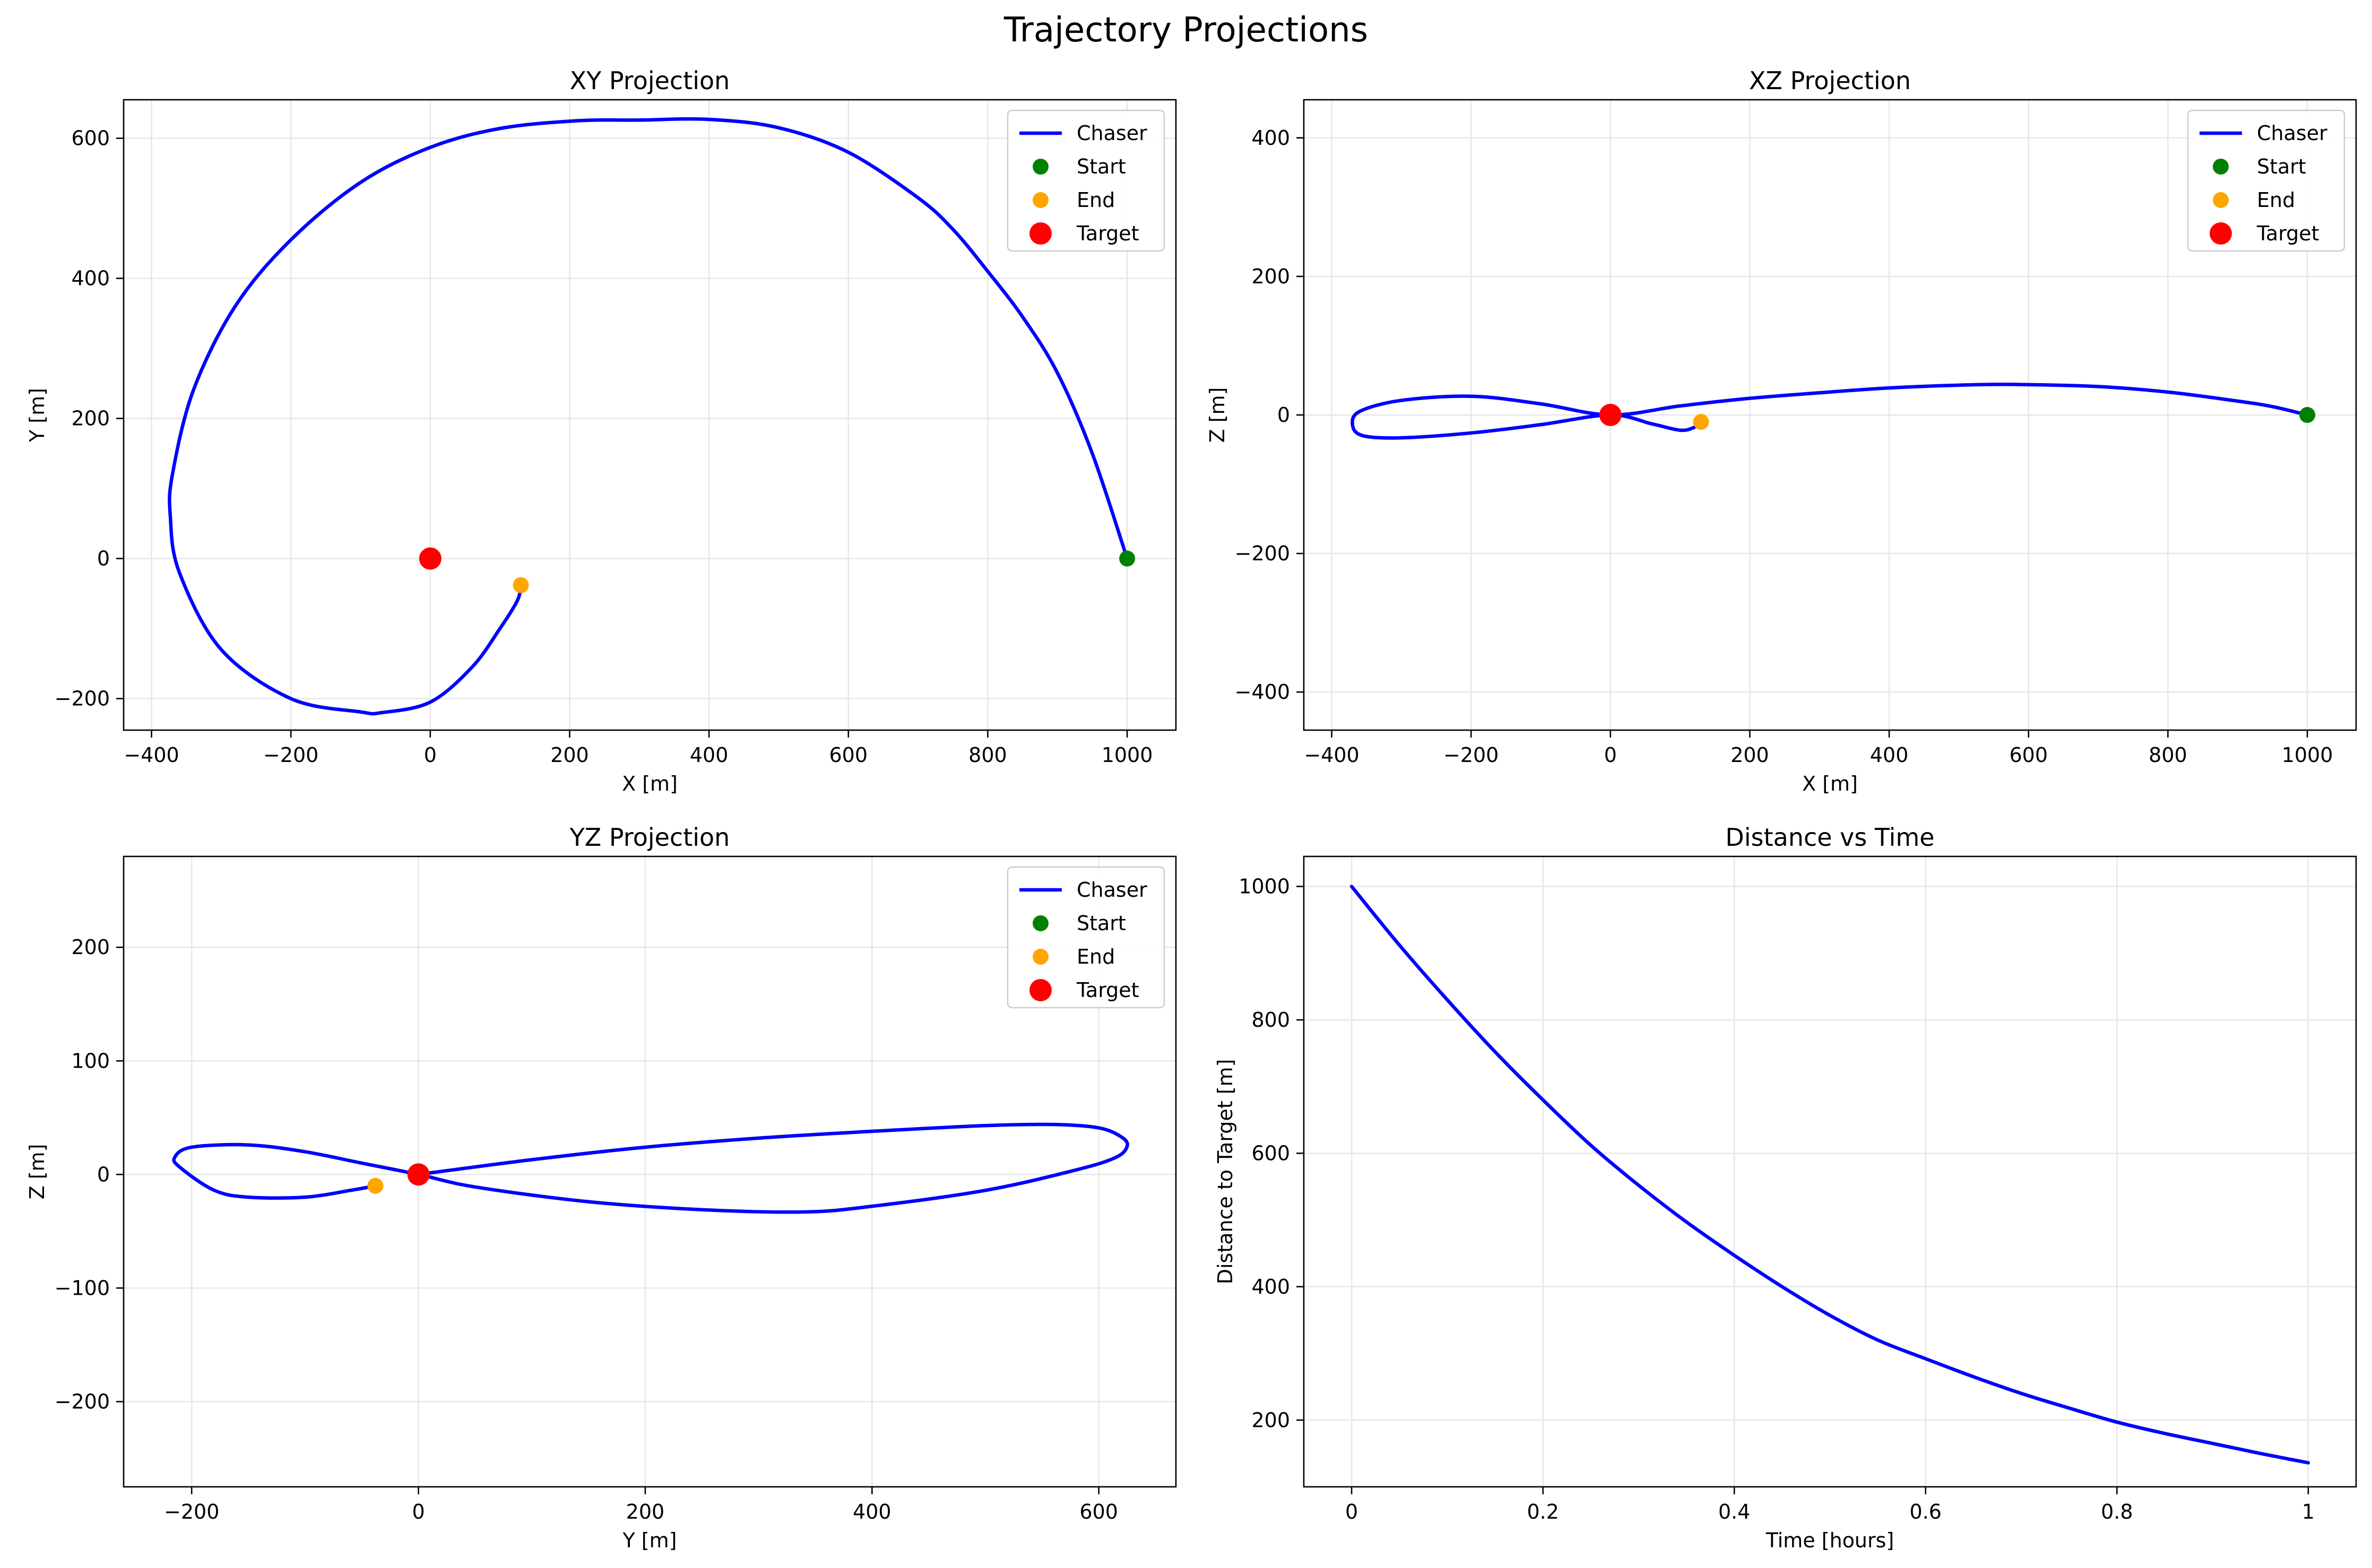 This screenshot has height=1568, width=2372. I want to click on subplot-title: Distance vs Time, so click(1830, 837).